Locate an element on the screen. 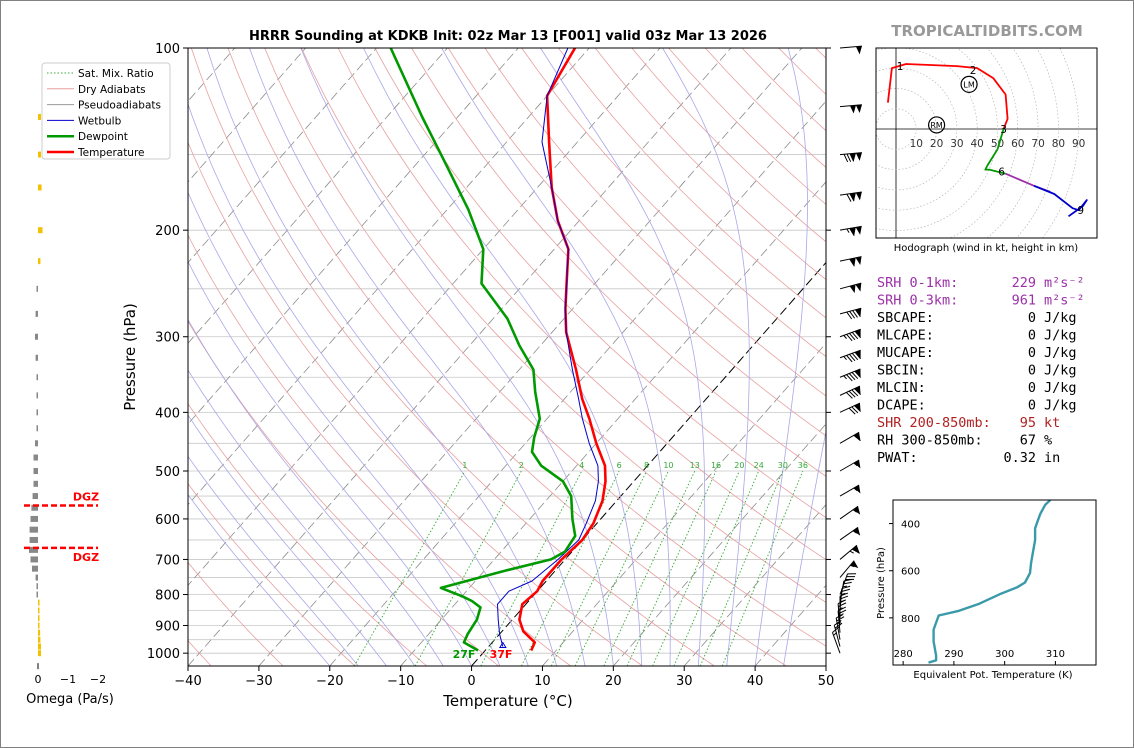 Image resolution: width=1134 pixels, height=748 pixels. index-label: DCAPE: is located at coordinates (901, 406).